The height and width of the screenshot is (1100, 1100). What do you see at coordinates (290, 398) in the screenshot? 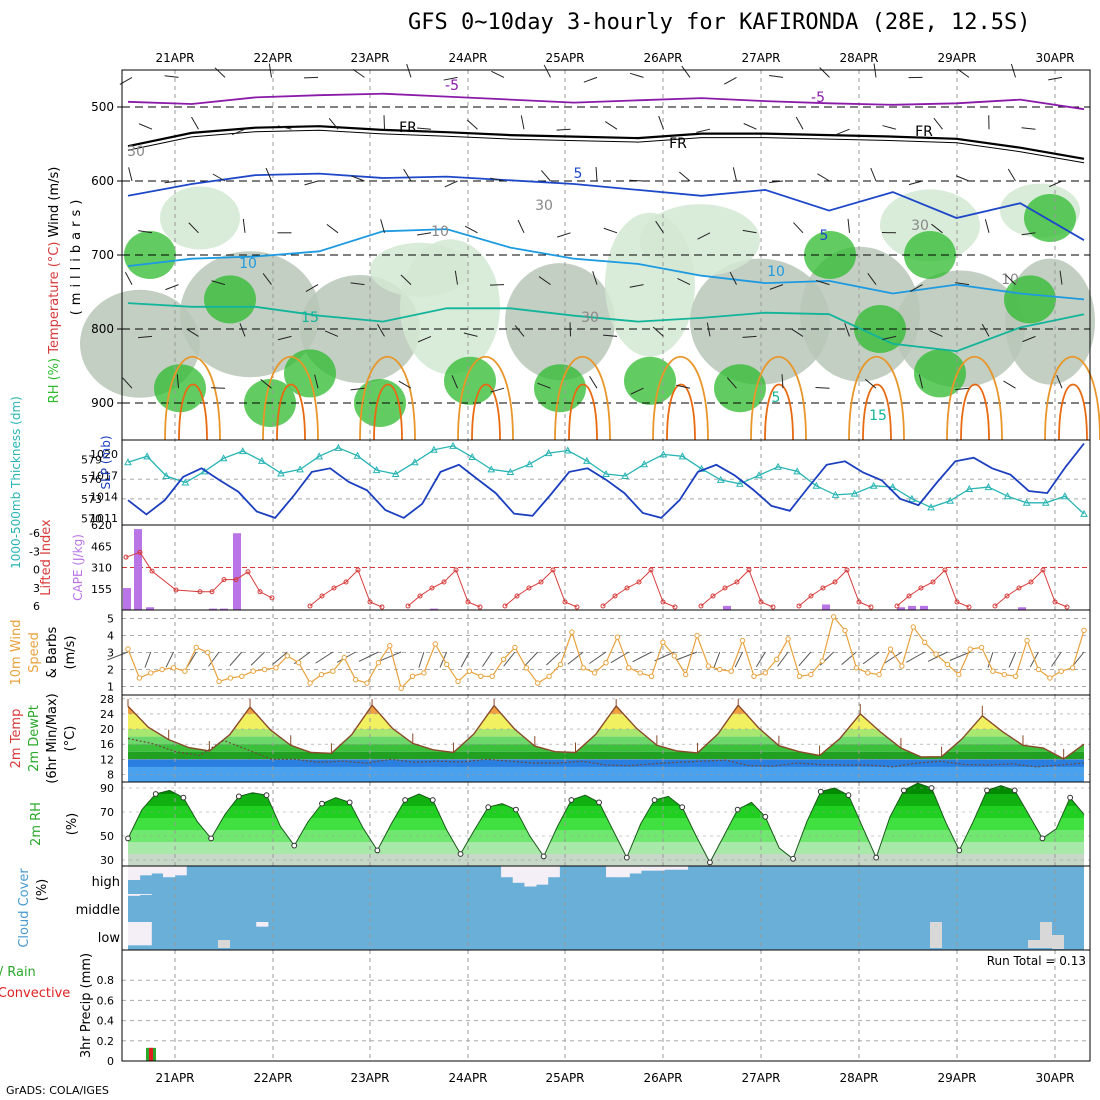
I see `isotherm-20-line` at bounding box center [290, 398].